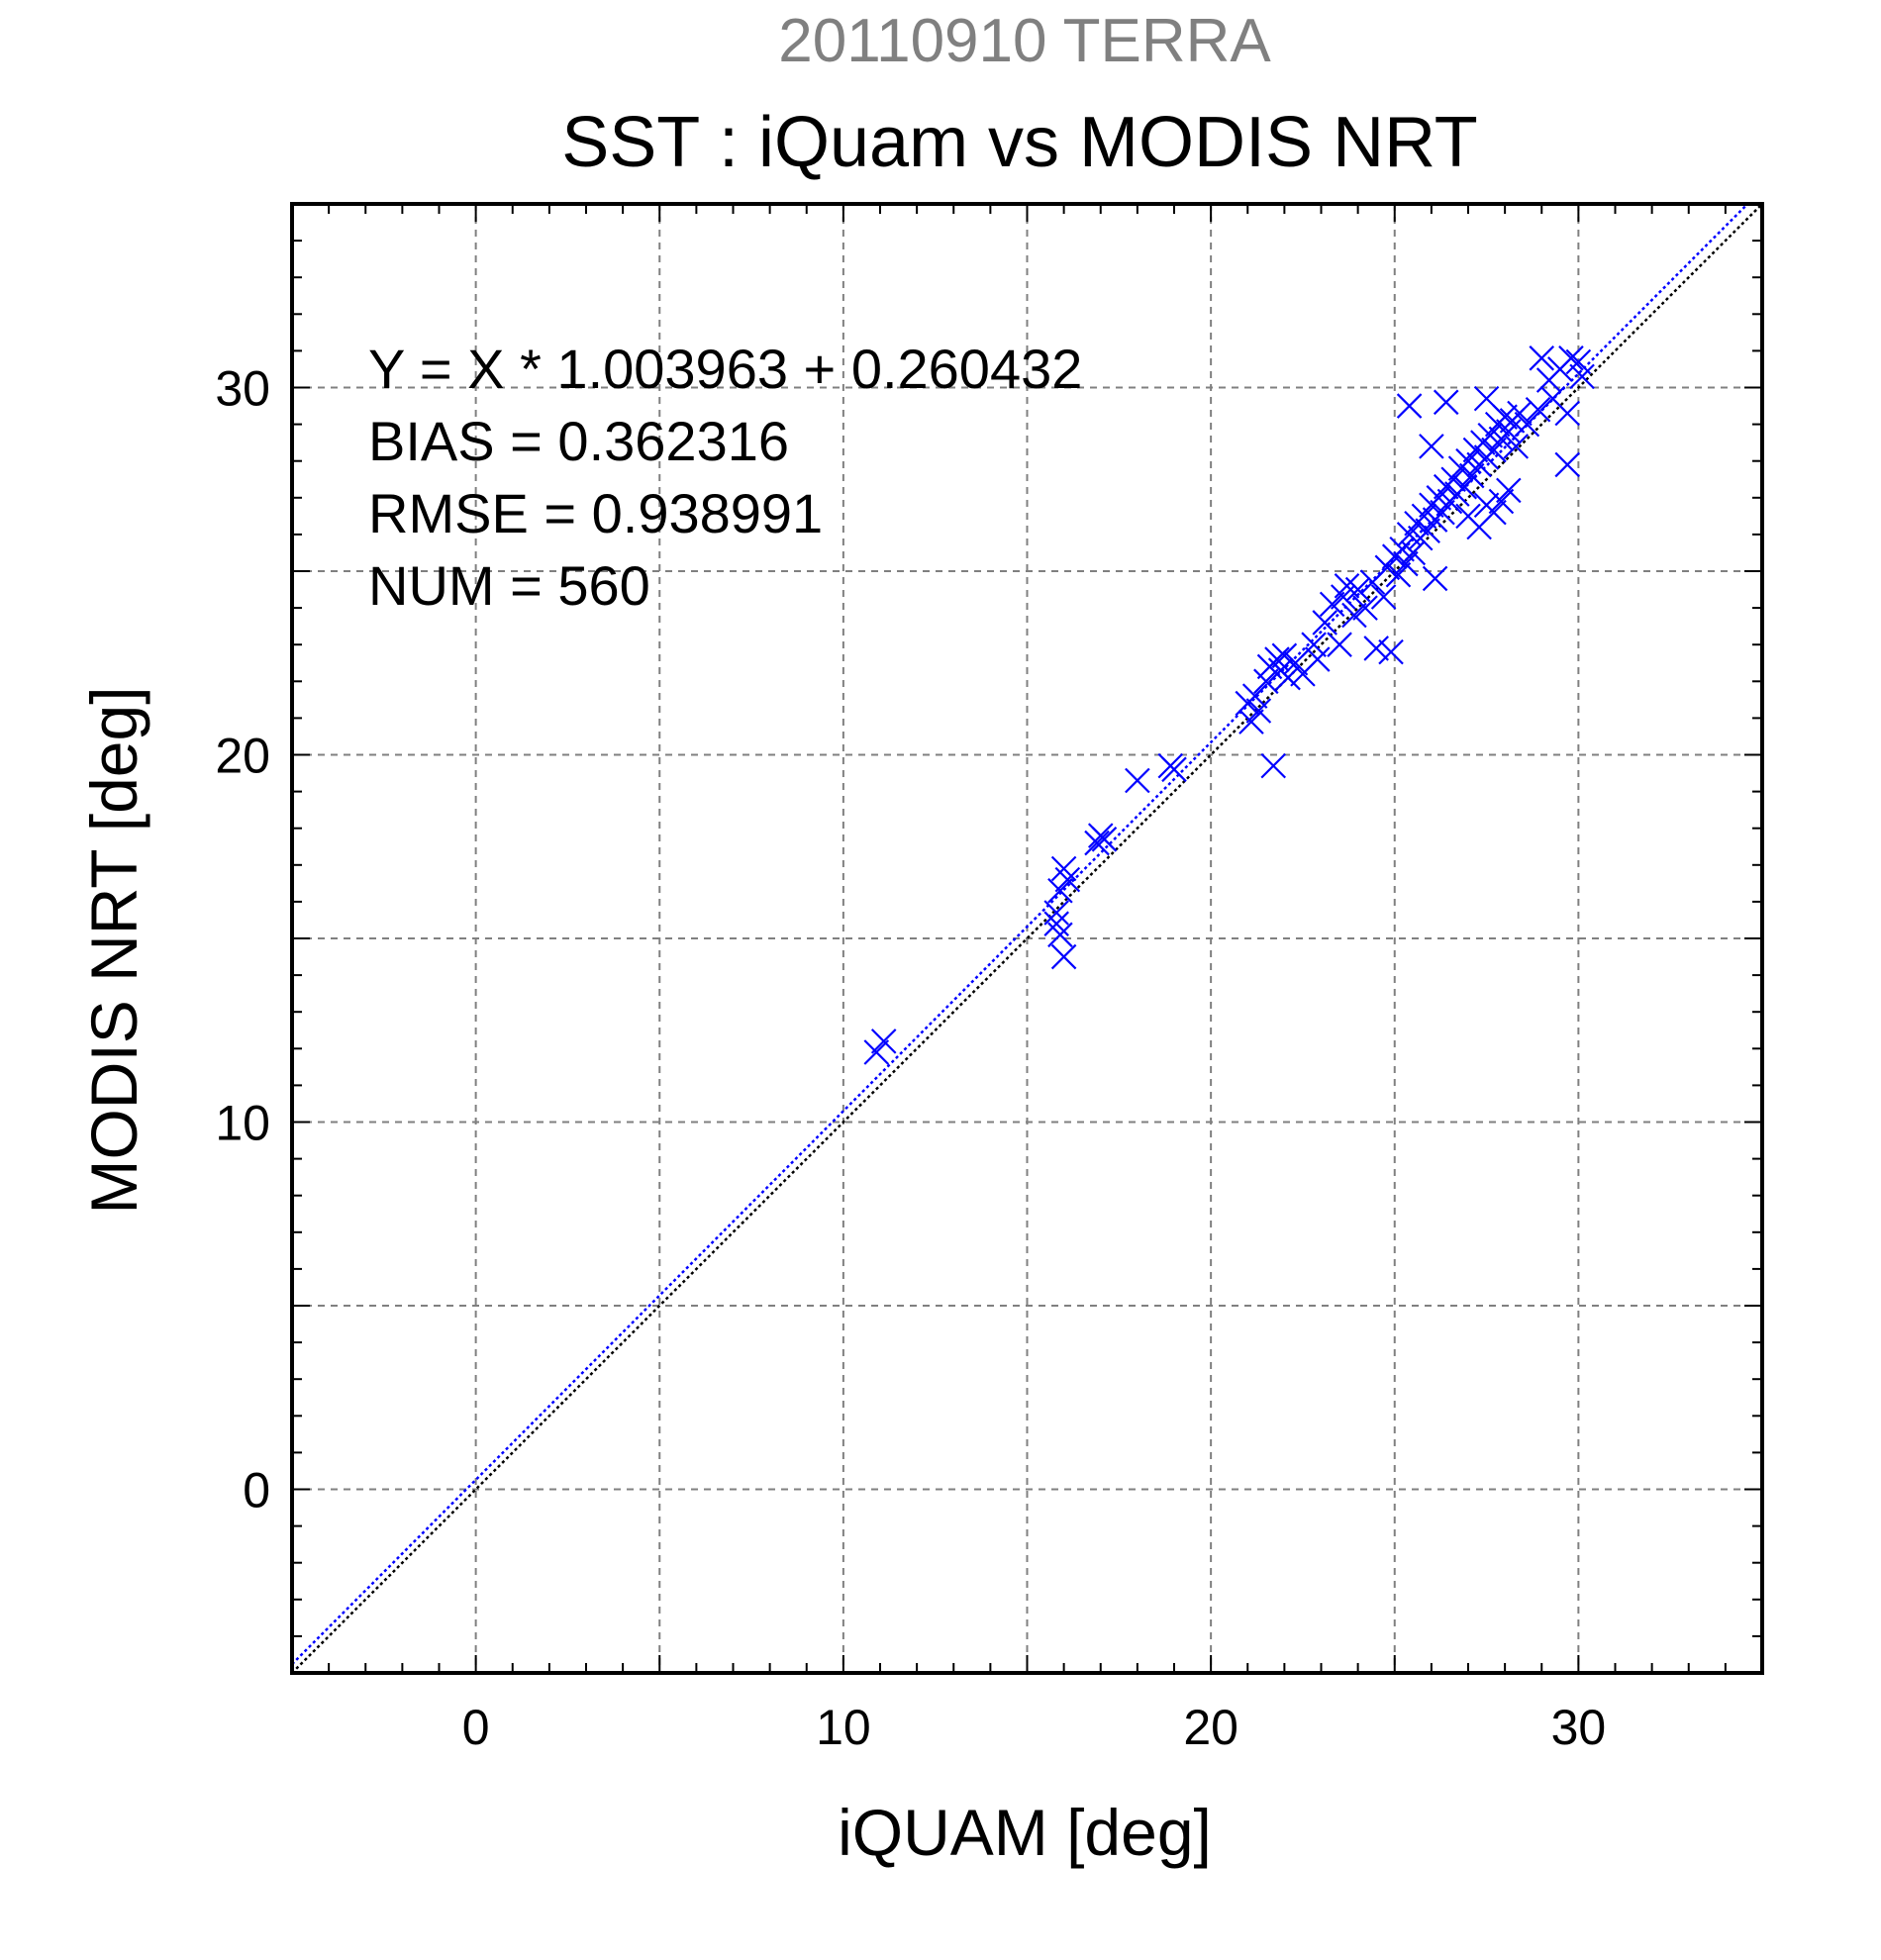 The image size is (1881, 1960). I want to click on chart-subtitle: 20110910 TERRA, so click(1025, 41).